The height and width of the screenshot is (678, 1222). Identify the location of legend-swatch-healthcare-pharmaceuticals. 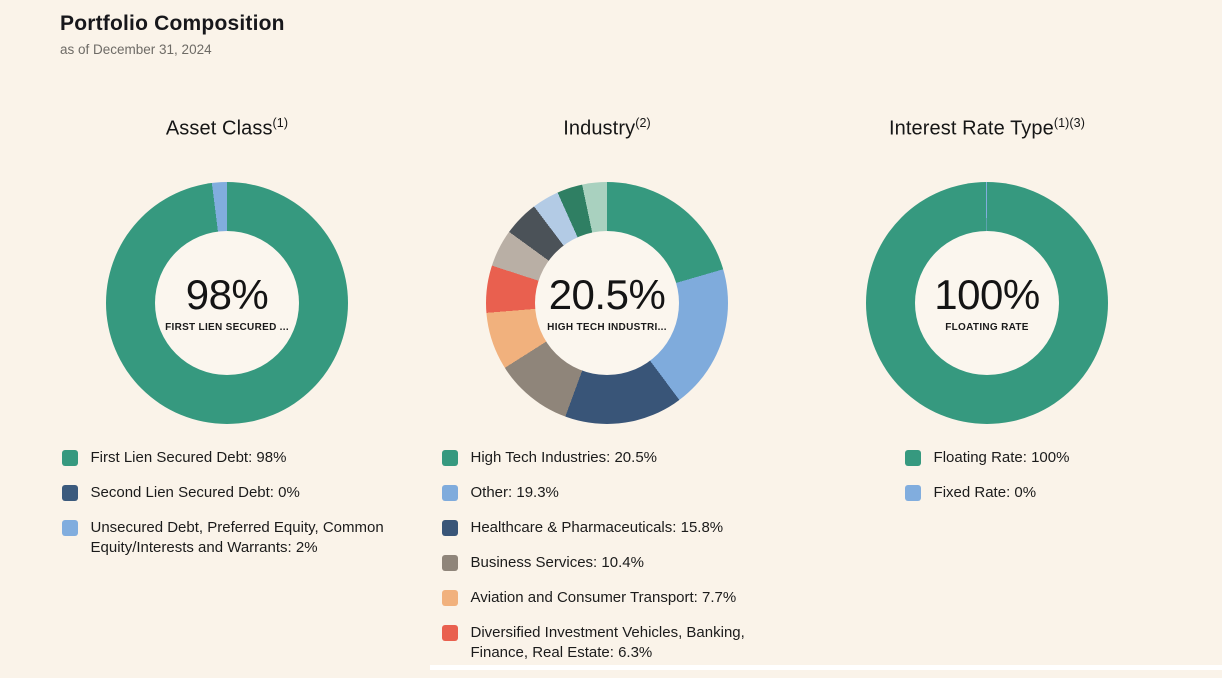
(449, 528).